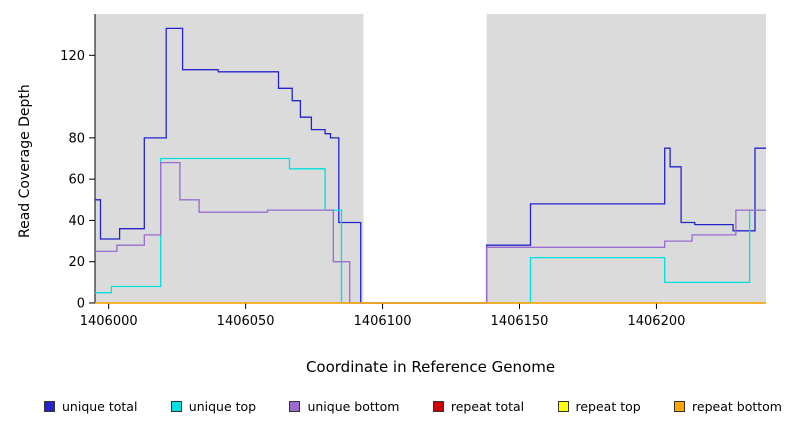 This screenshot has width=792, height=432. Describe the element at coordinates (76, 180) in the screenshot. I see `y-tick-label: 60` at that location.